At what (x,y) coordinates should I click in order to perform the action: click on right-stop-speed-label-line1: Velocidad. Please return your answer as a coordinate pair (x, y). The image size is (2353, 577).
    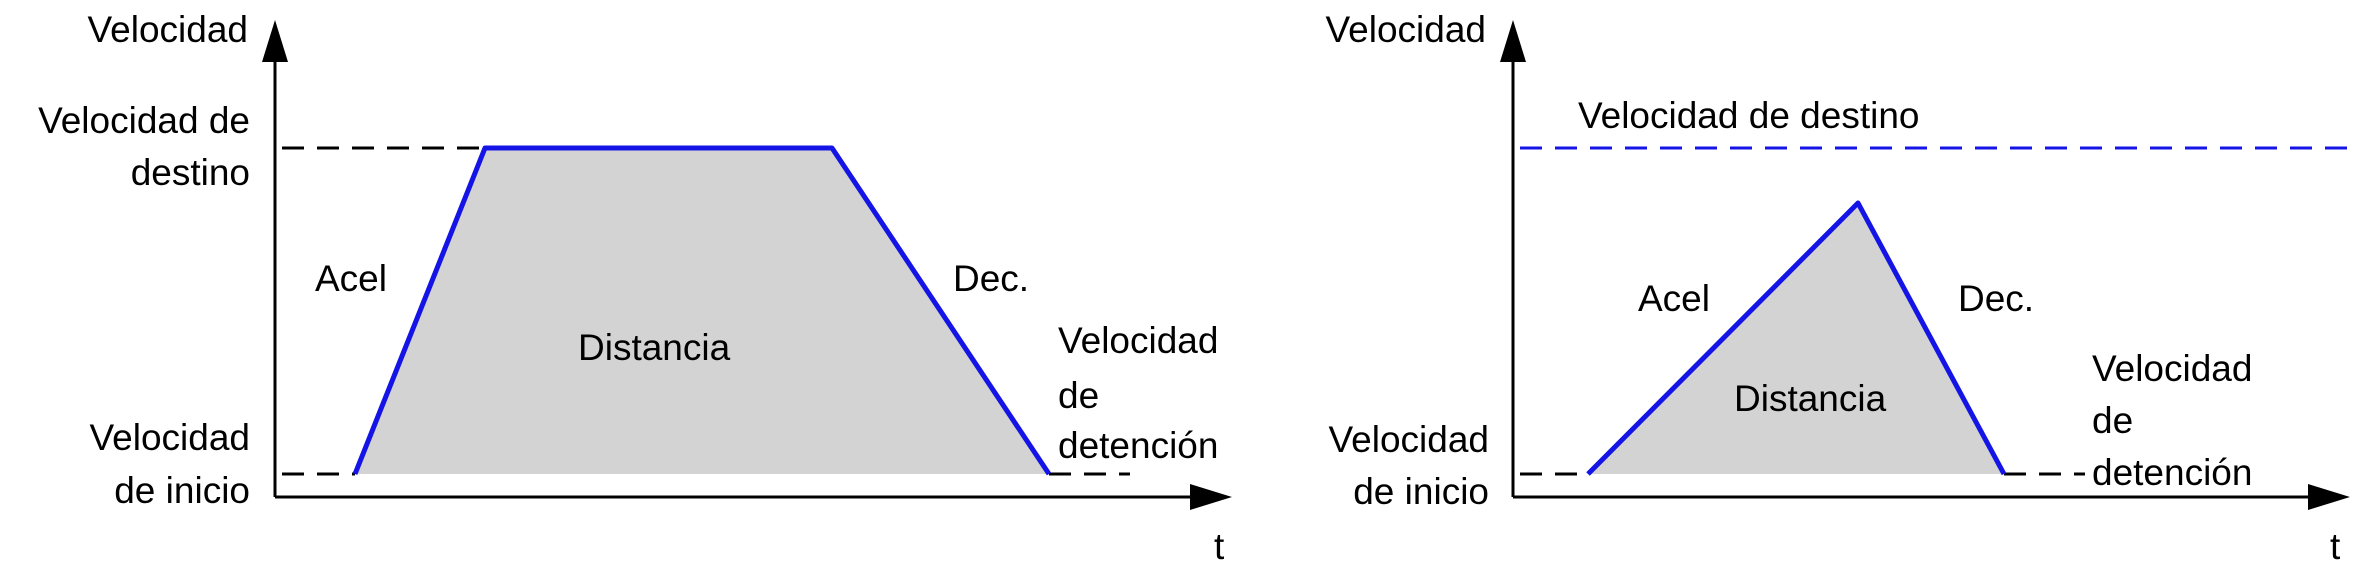
    Looking at the image, I should click on (2172, 368).